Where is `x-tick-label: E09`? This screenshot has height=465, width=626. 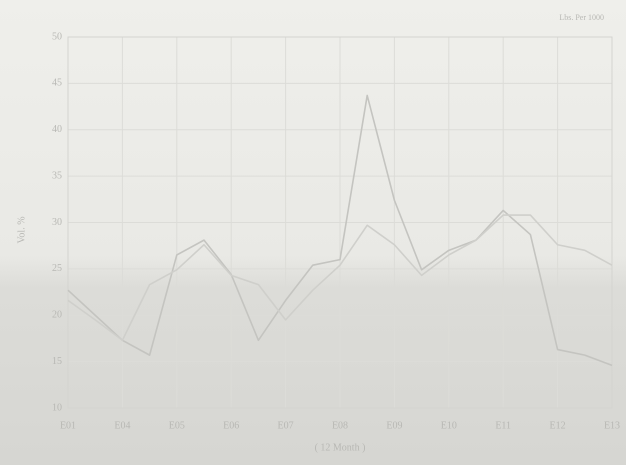
x-tick-label: E09 is located at coordinates (394, 425).